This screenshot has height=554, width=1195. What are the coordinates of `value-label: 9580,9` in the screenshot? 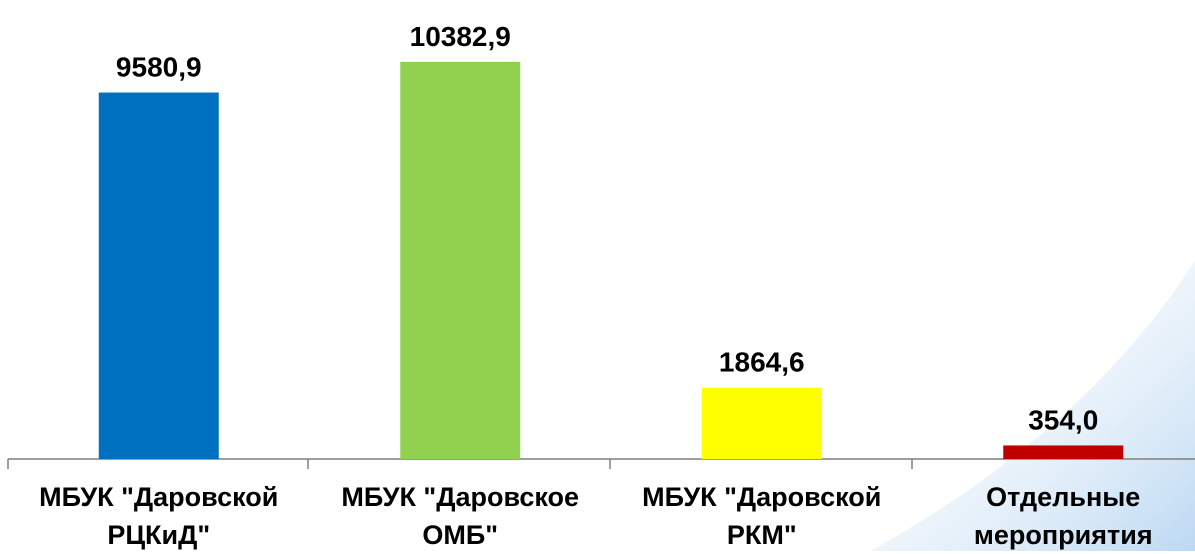 It's located at (159, 67).